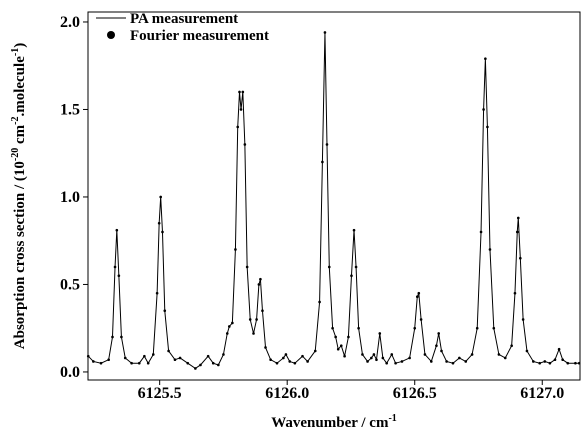  What do you see at coordinates (70, 197) in the screenshot?
I see `y-tick-label: 1.0` at bounding box center [70, 197].